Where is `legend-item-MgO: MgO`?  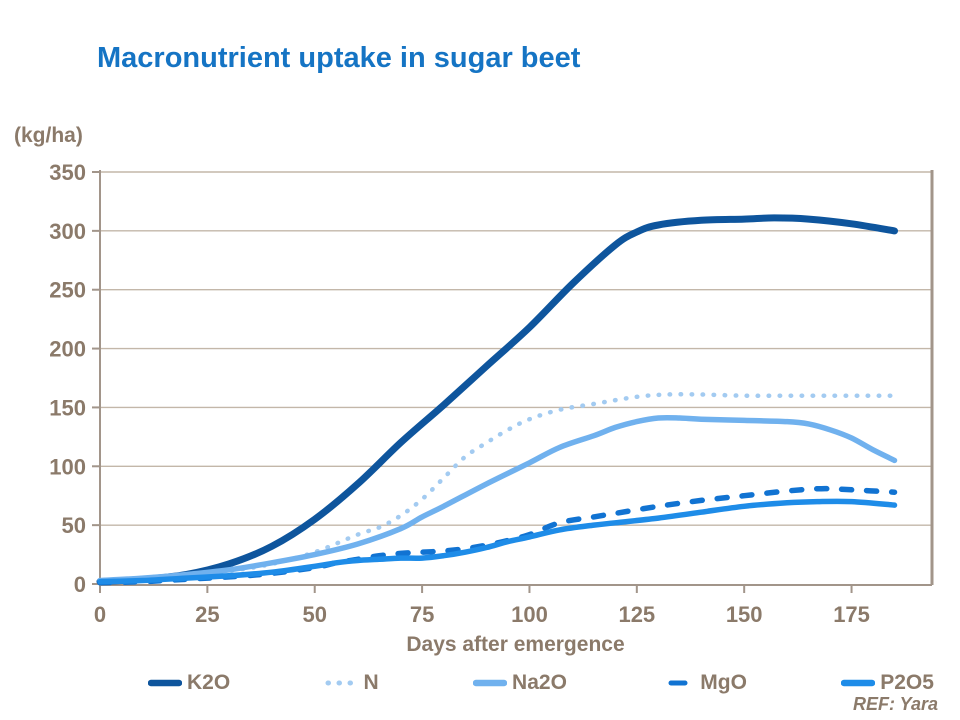
legend-item-MgO: MgO is located at coordinates (704, 683).